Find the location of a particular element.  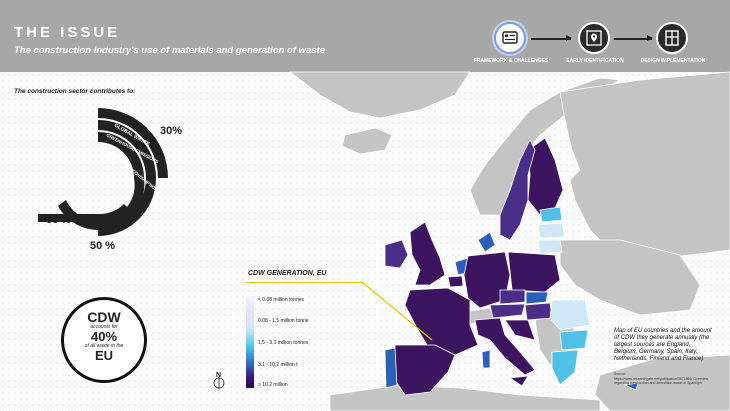

map-sicily is located at coordinates (518, 381).